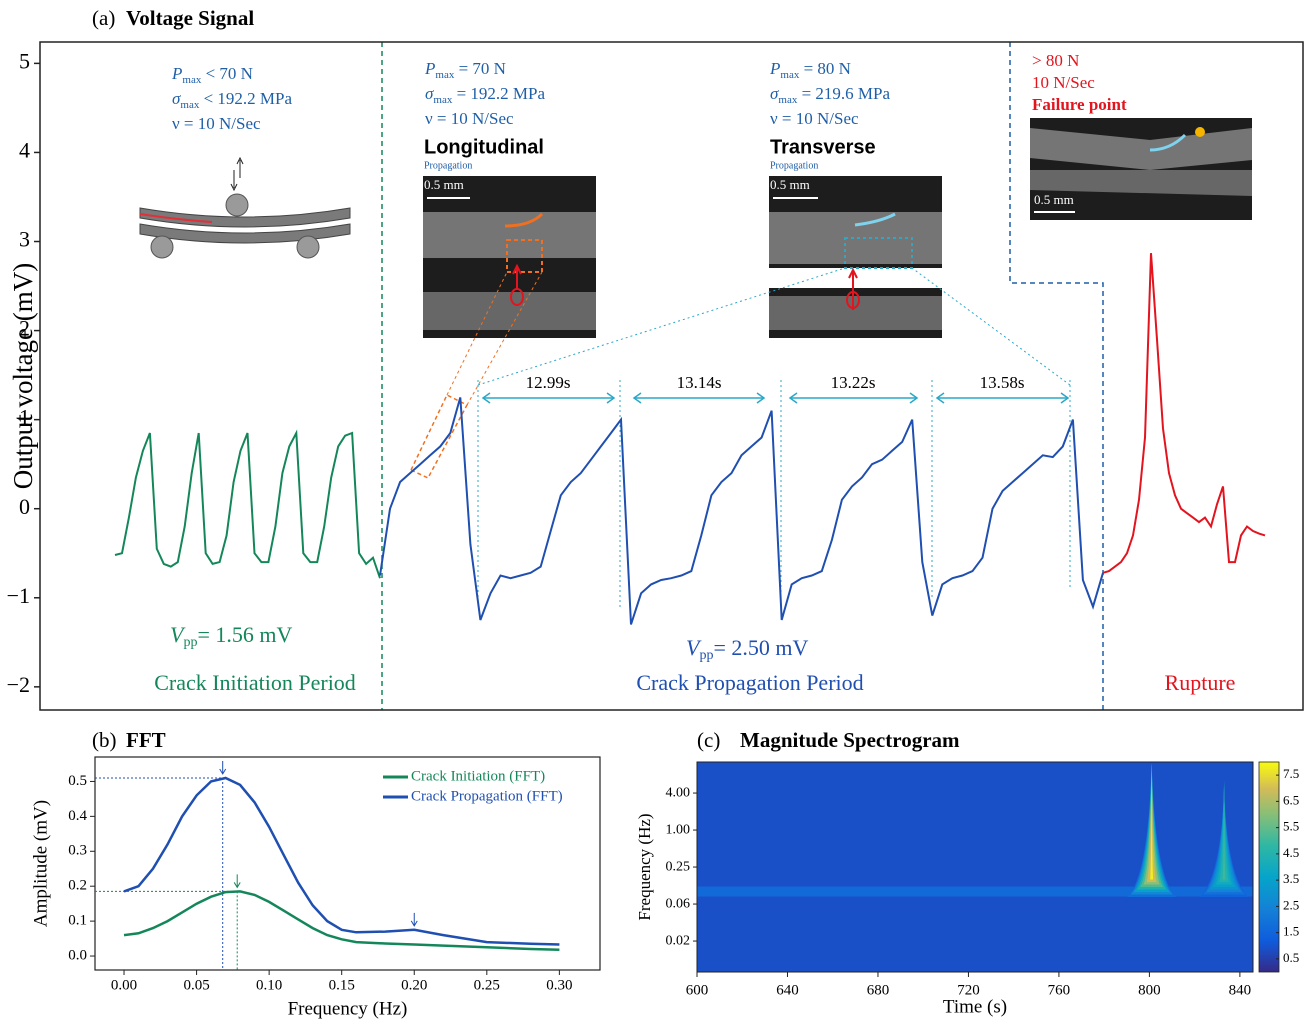 The image size is (1311, 1021). What do you see at coordinates (77, 955) in the screenshot?
I see `y-tick-label: 0.0` at bounding box center [77, 955].